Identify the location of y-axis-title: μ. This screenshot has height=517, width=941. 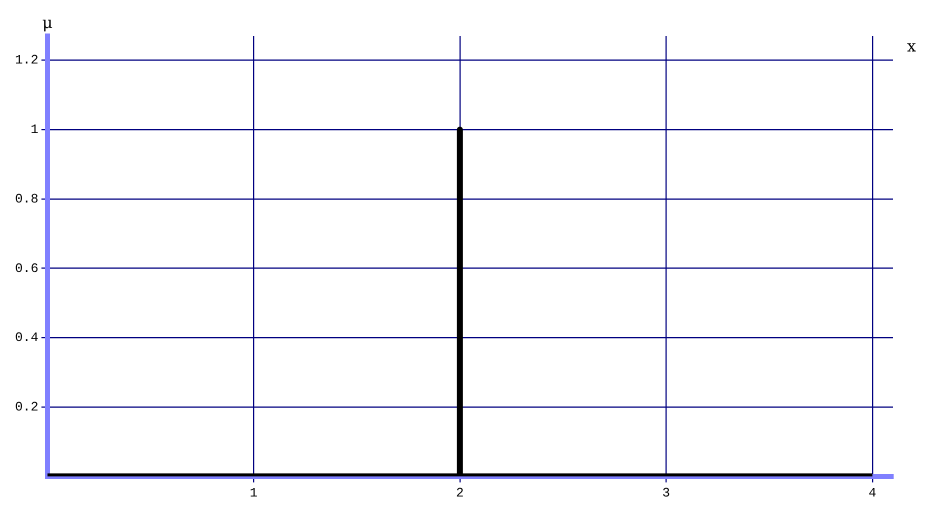
(47, 22).